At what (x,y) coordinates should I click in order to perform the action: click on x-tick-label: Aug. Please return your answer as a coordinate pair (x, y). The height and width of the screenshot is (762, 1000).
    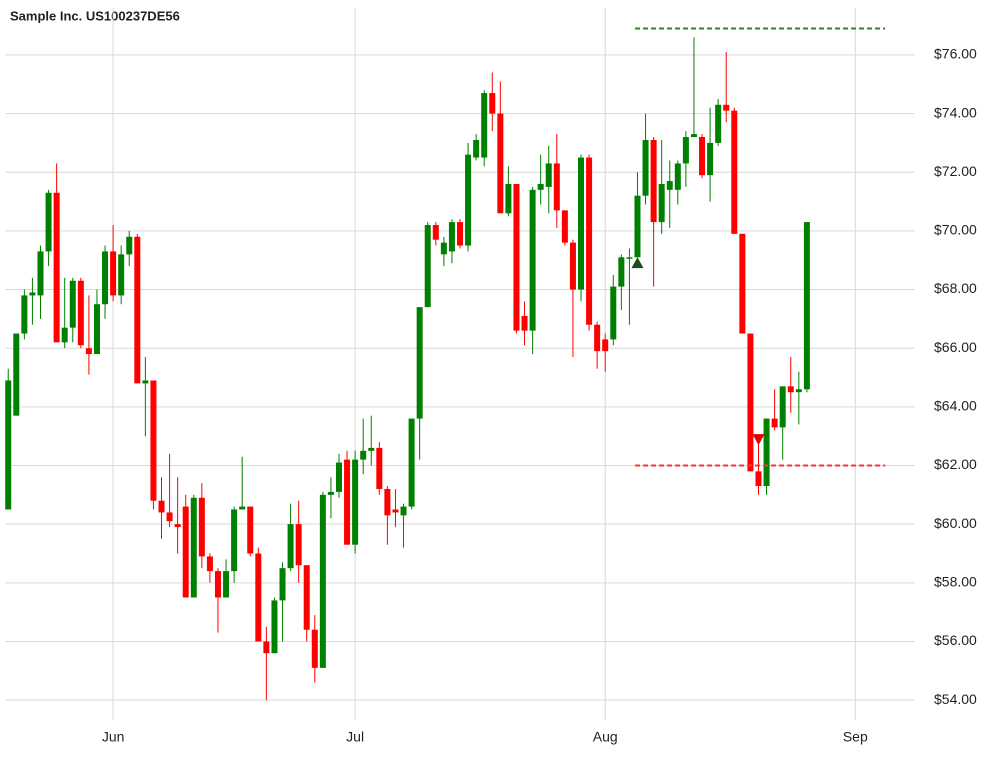
    Looking at the image, I should click on (605, 737).